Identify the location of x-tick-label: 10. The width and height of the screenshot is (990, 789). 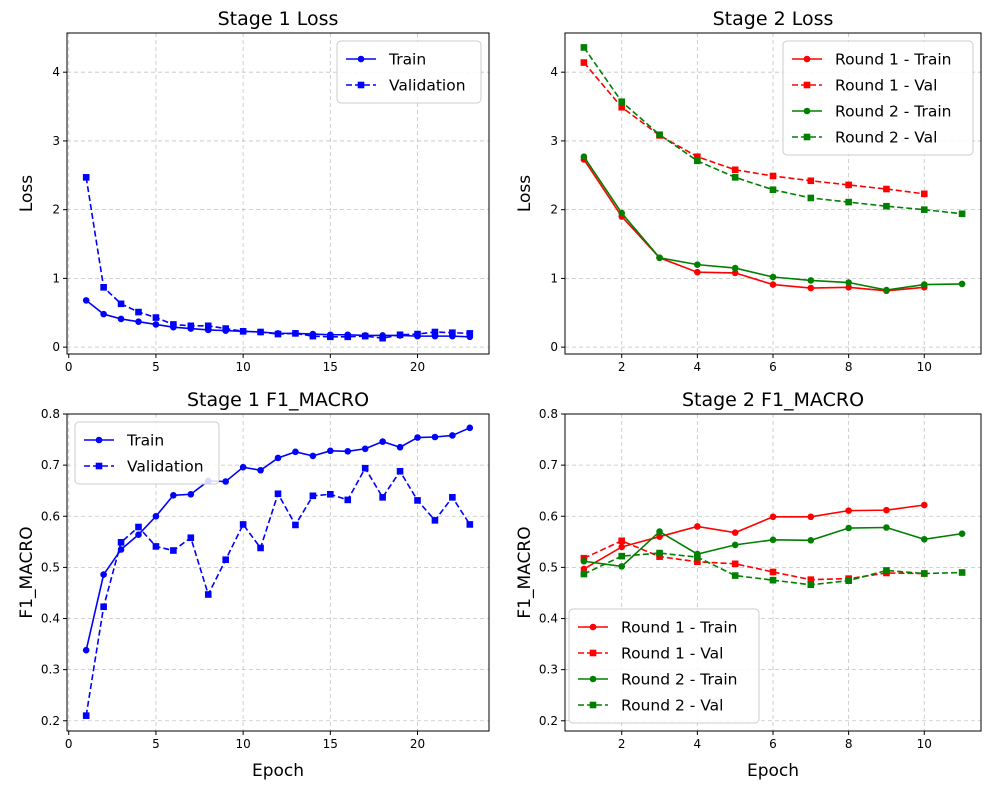
(924, 367).